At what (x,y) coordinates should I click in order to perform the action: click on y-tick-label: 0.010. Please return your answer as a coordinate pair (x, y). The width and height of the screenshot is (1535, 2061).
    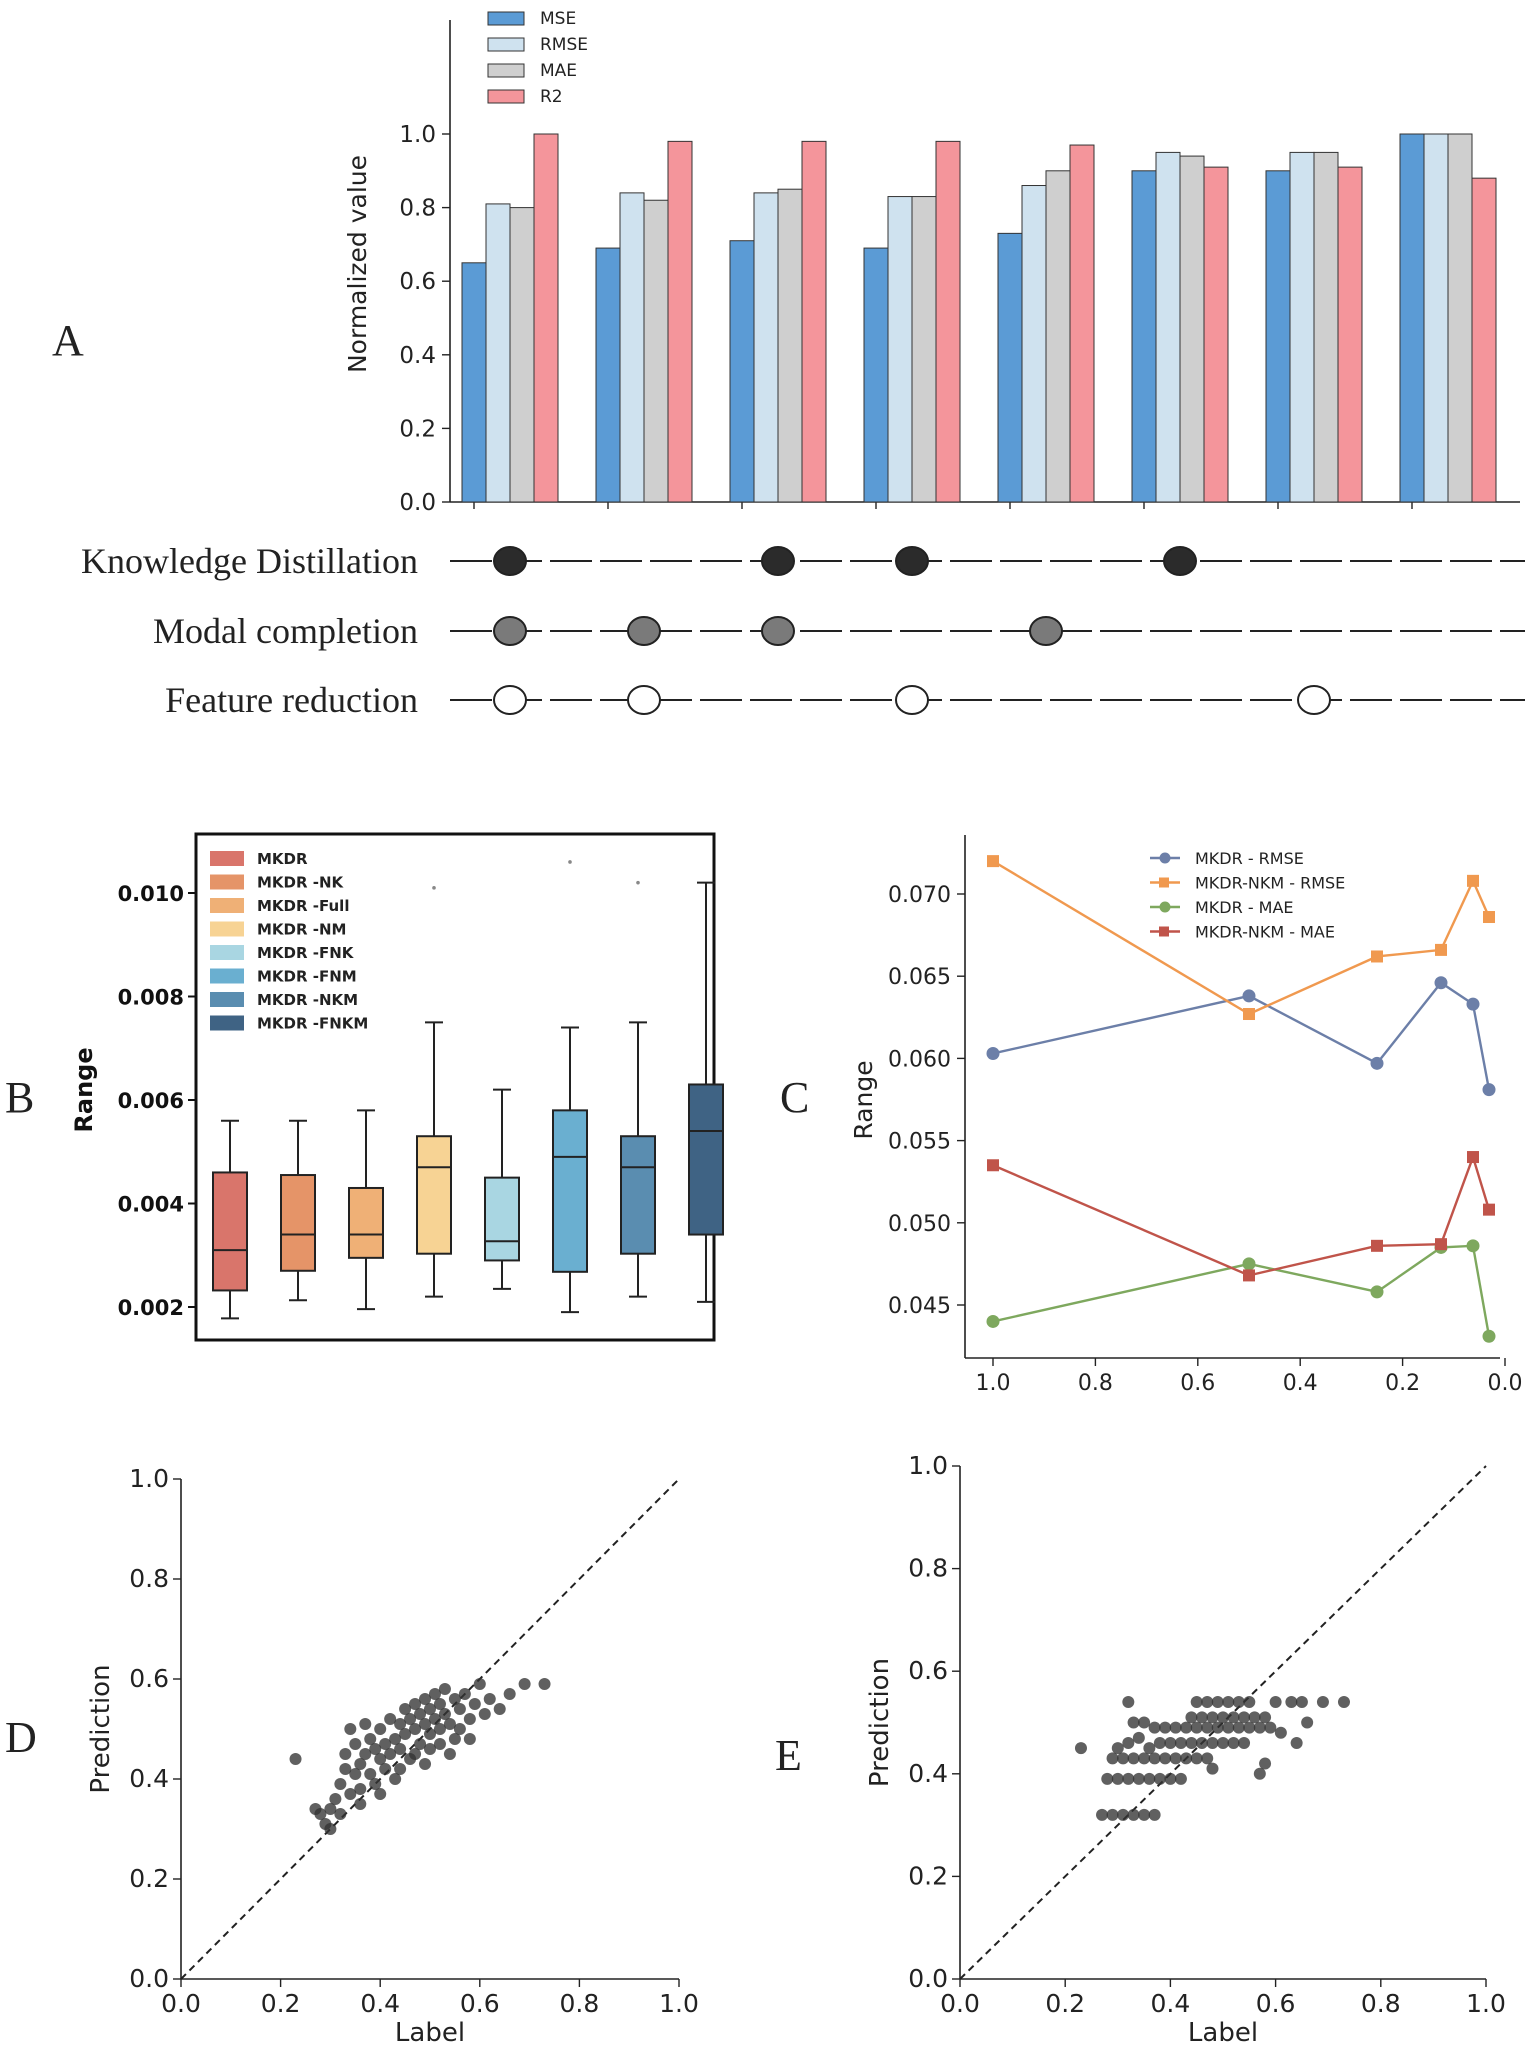
    Looking at the image, I should click on (151, 894).